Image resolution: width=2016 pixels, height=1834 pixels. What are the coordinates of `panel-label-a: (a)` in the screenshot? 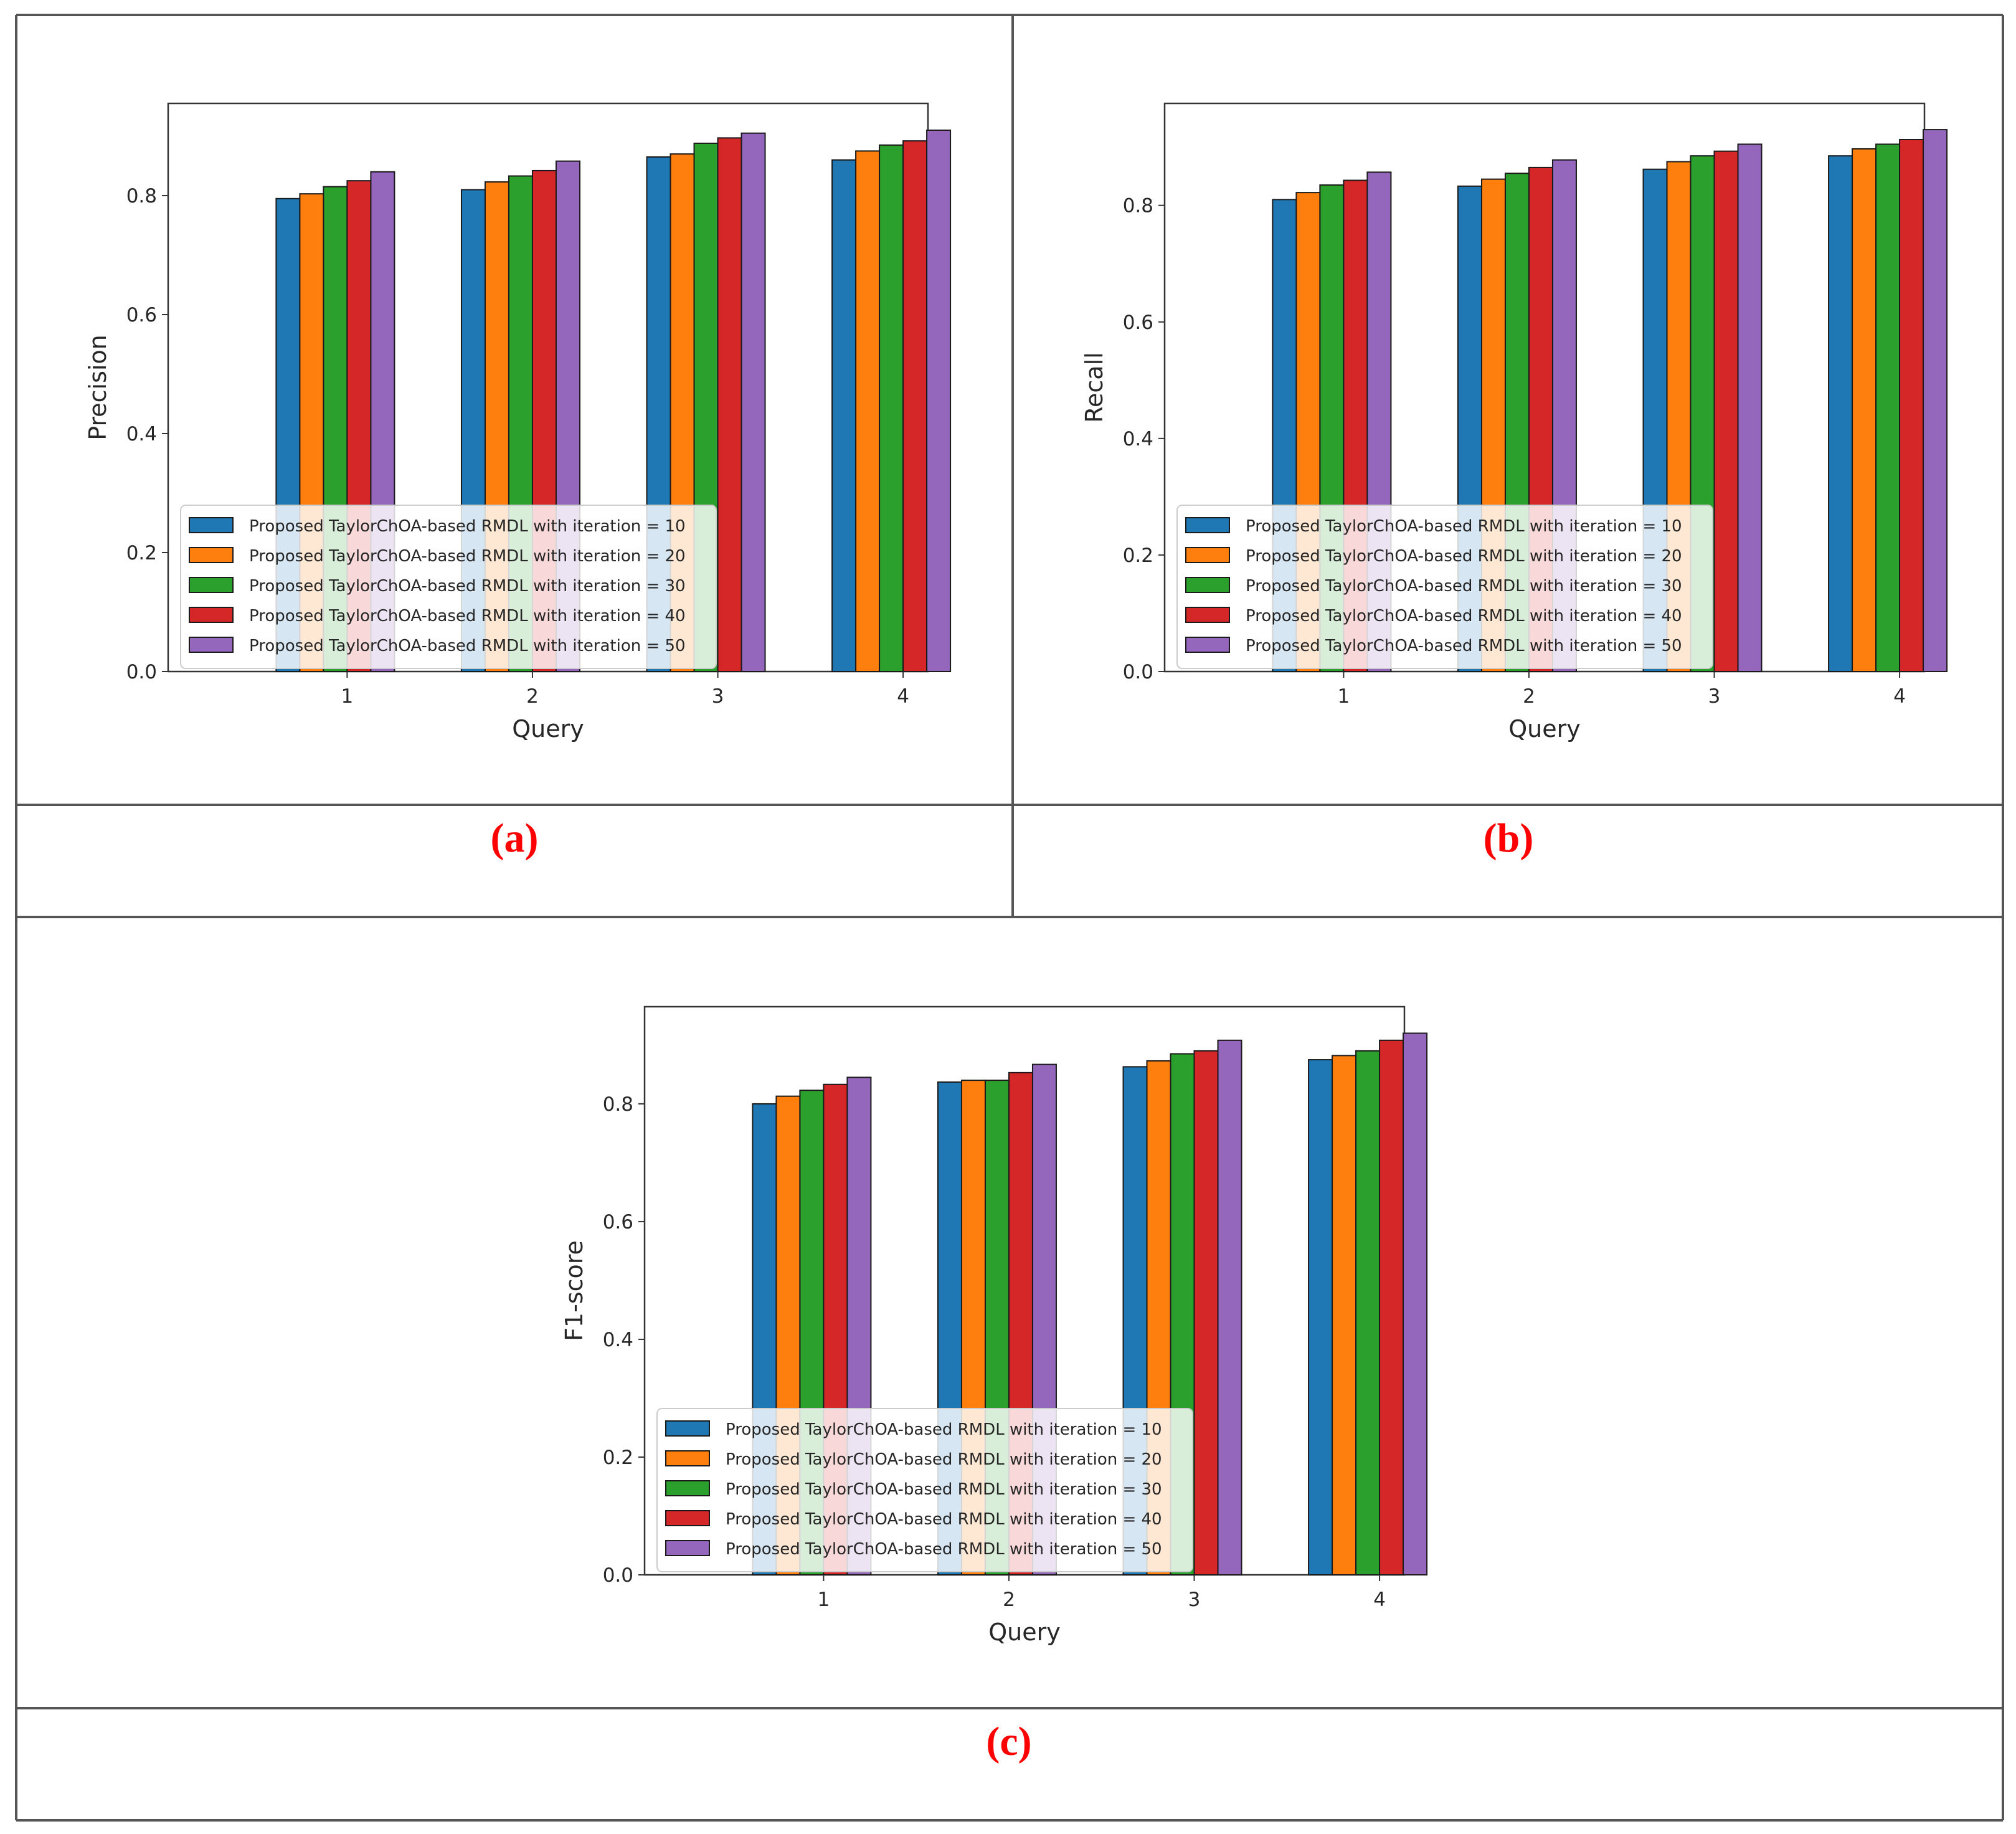 It's located at (514, 838).